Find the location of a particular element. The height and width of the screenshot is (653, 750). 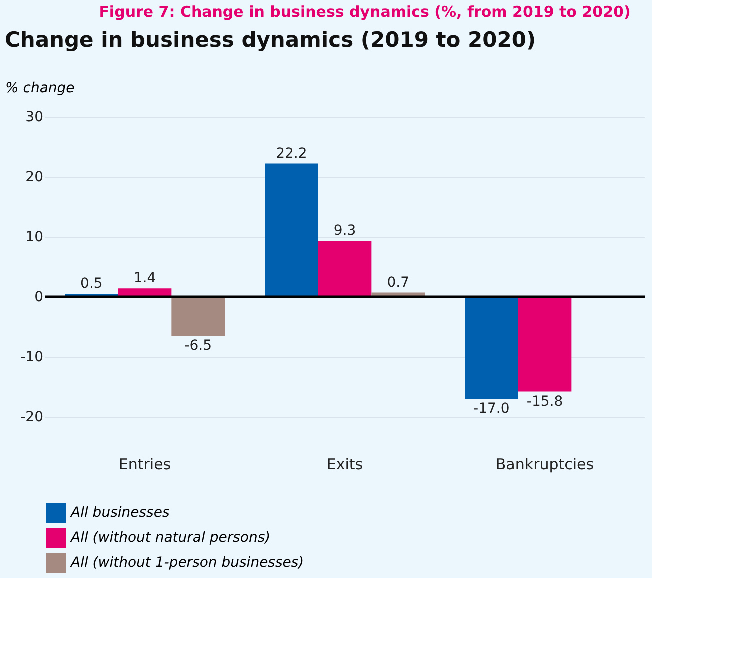

chart-title: Change in business dynamics (2019 to 2020) is located at coordinates (270, 40).